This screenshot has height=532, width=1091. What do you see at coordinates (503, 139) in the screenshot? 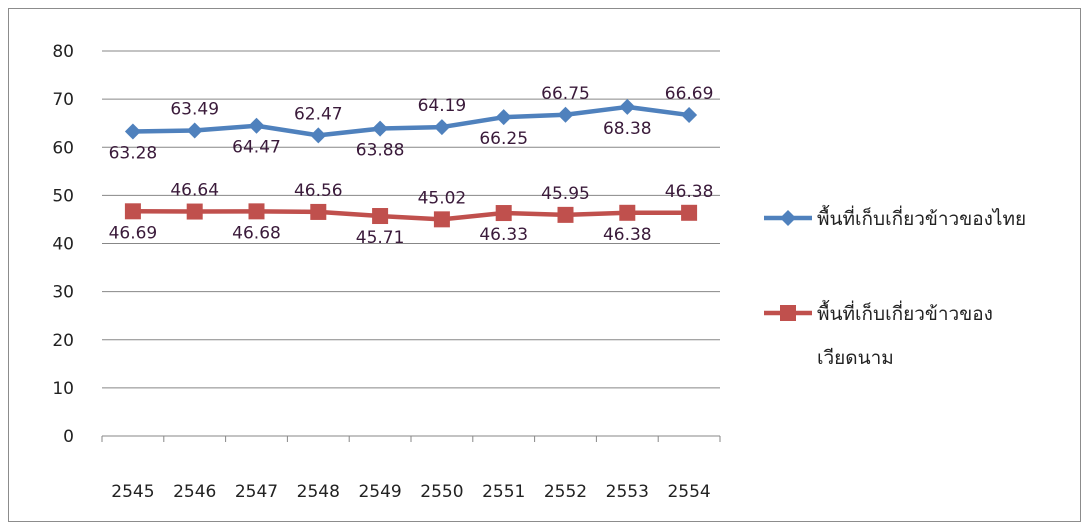
I see `data-label: 66.25` at bounding box center [503, 139].